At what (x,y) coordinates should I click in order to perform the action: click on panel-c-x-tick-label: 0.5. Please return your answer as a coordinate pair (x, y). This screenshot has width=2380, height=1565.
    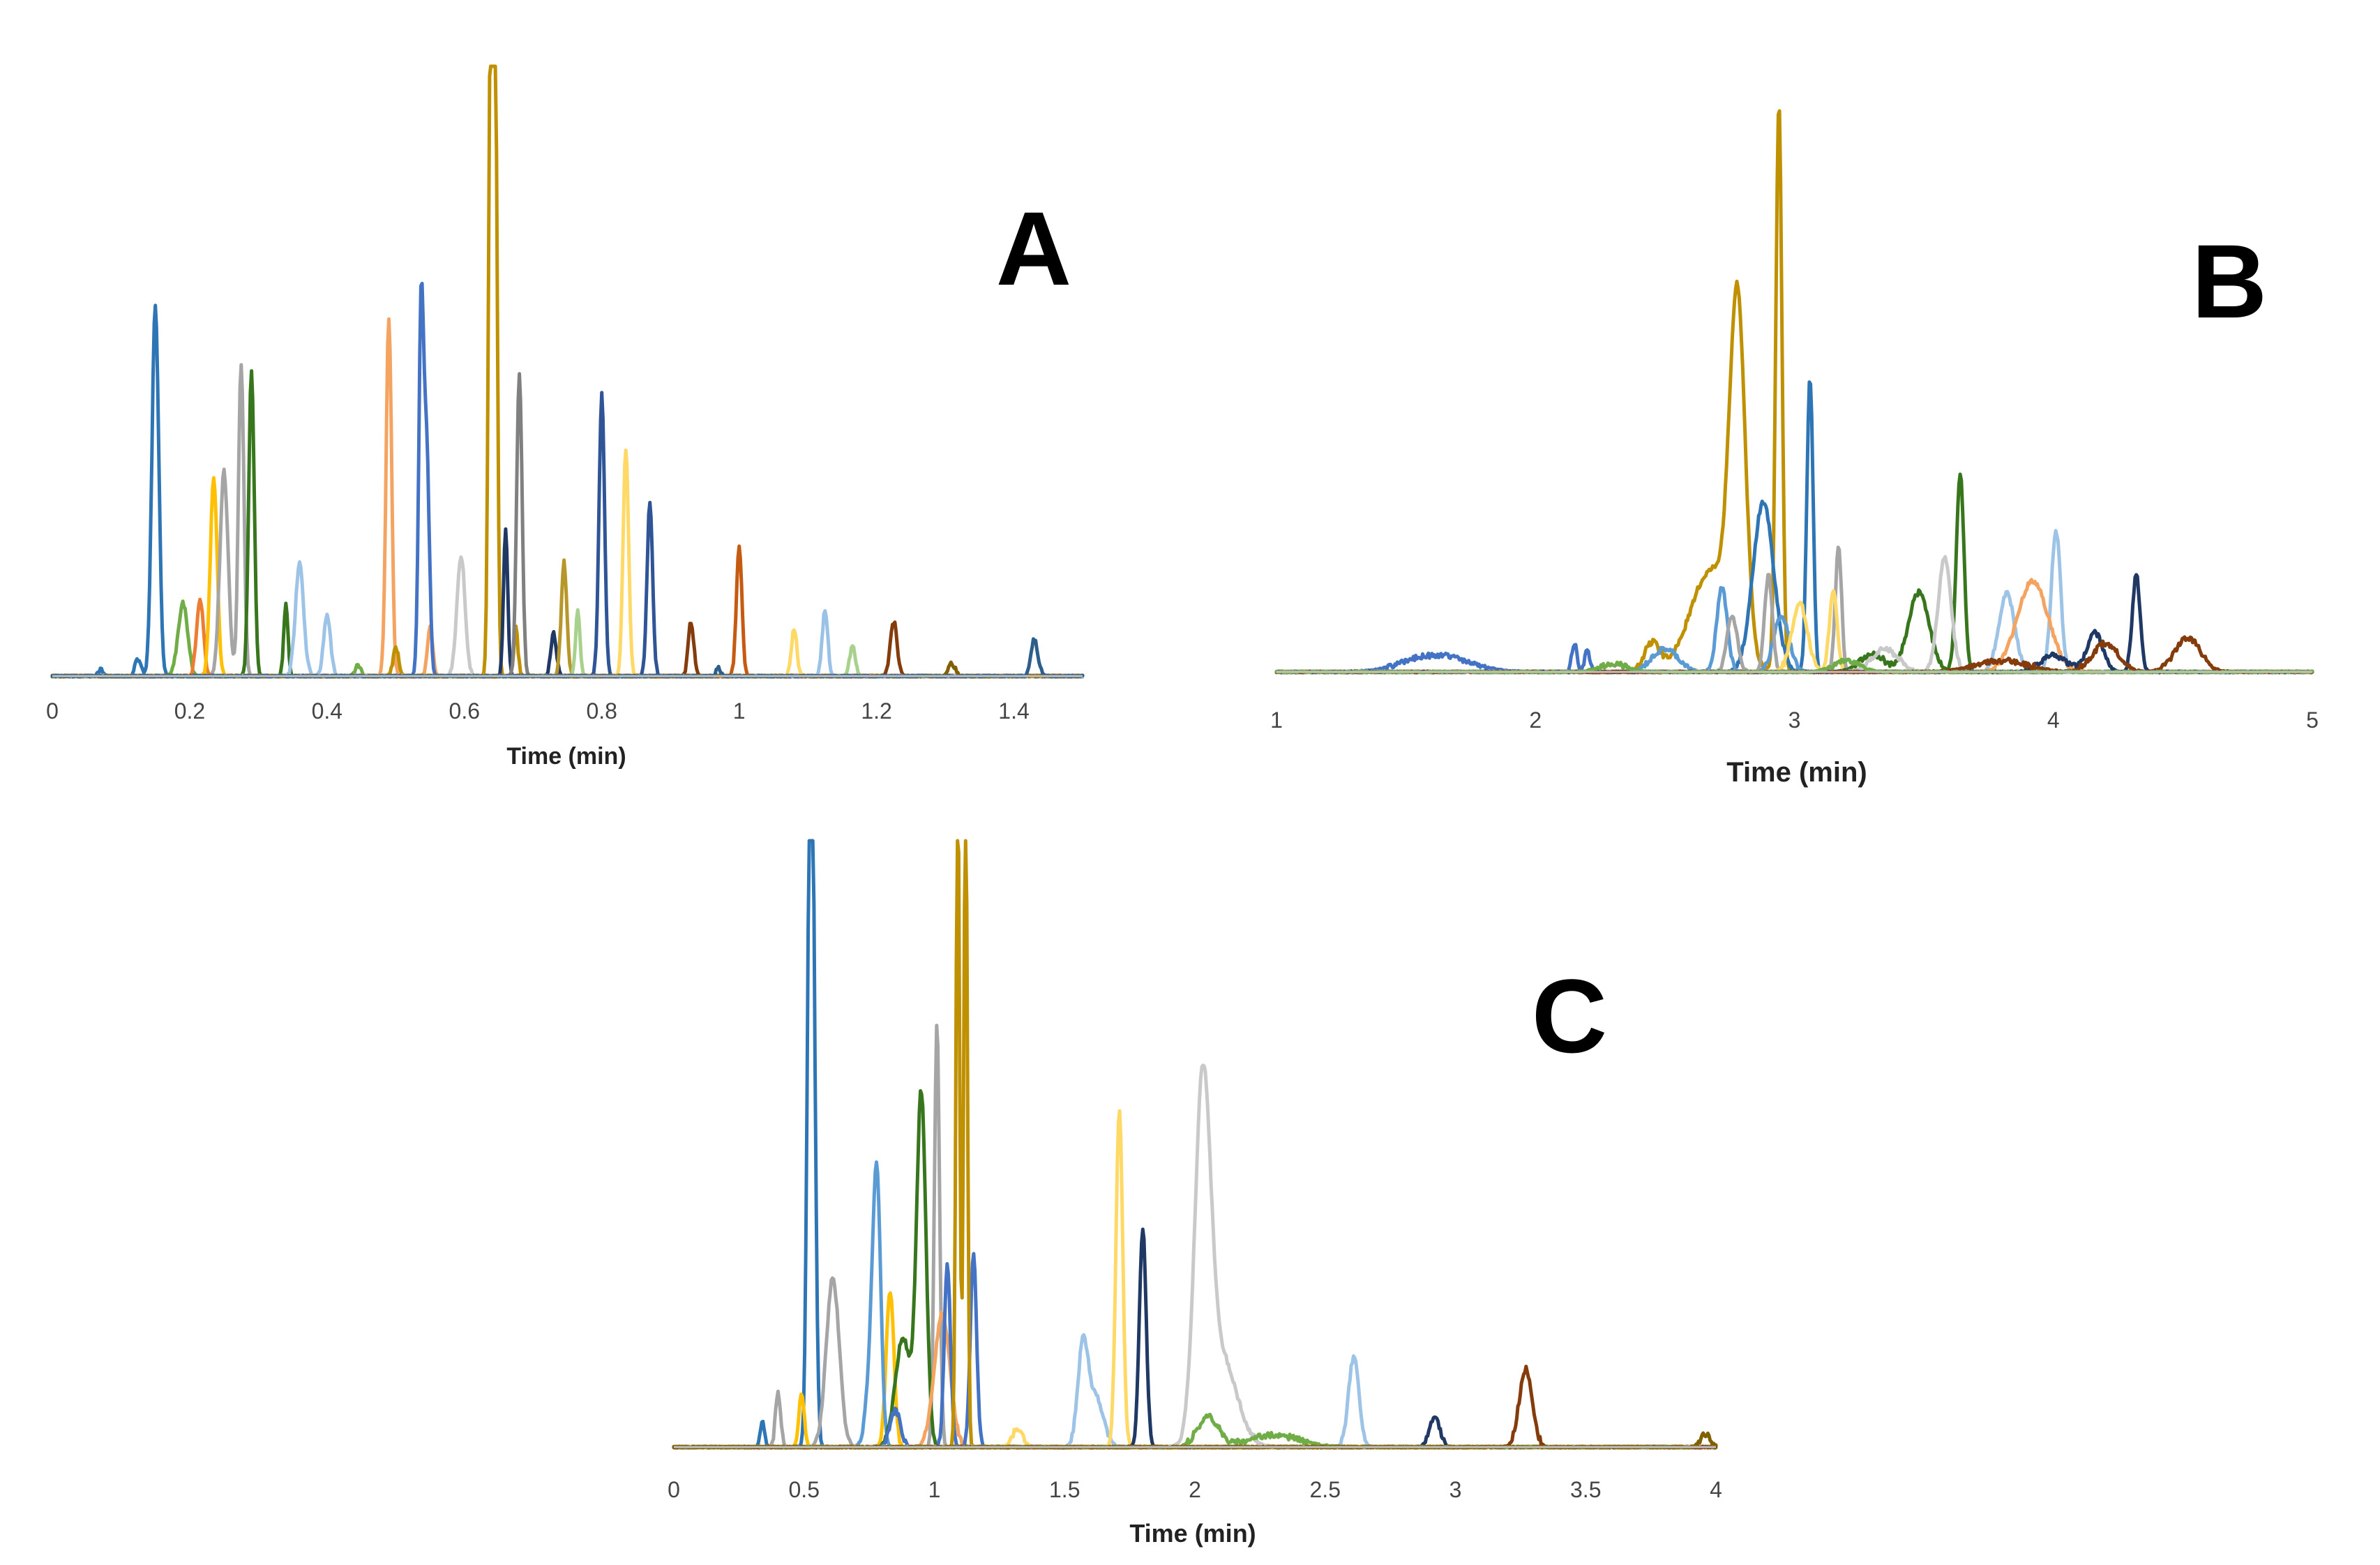
    Looking at the image, I should click on (804, 1489).